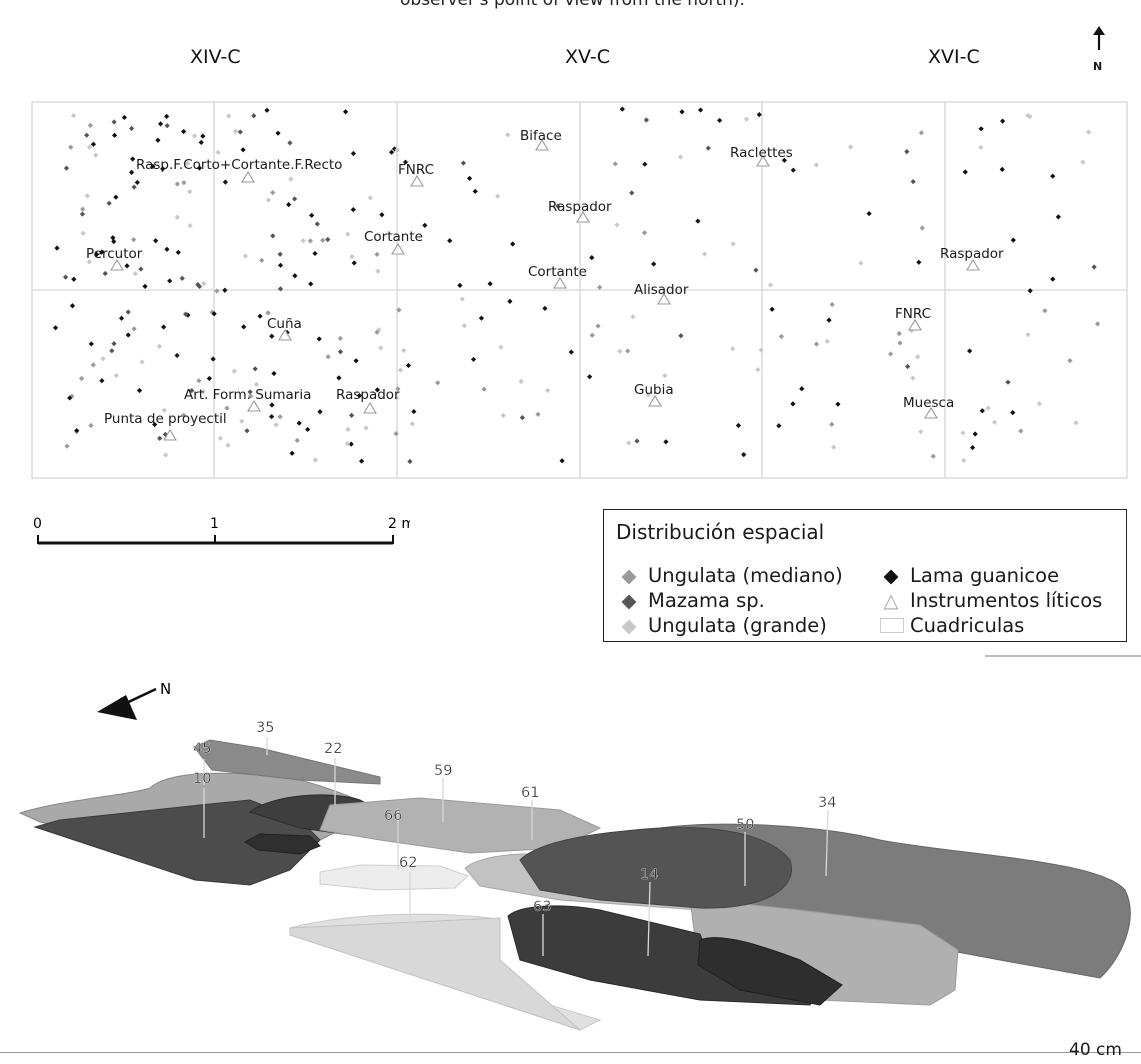 This screenshot has height=1064, width=1141. Describe the element at coordinates (1099, 52) in the screenshot. I see `north-arrow: N` at that location.